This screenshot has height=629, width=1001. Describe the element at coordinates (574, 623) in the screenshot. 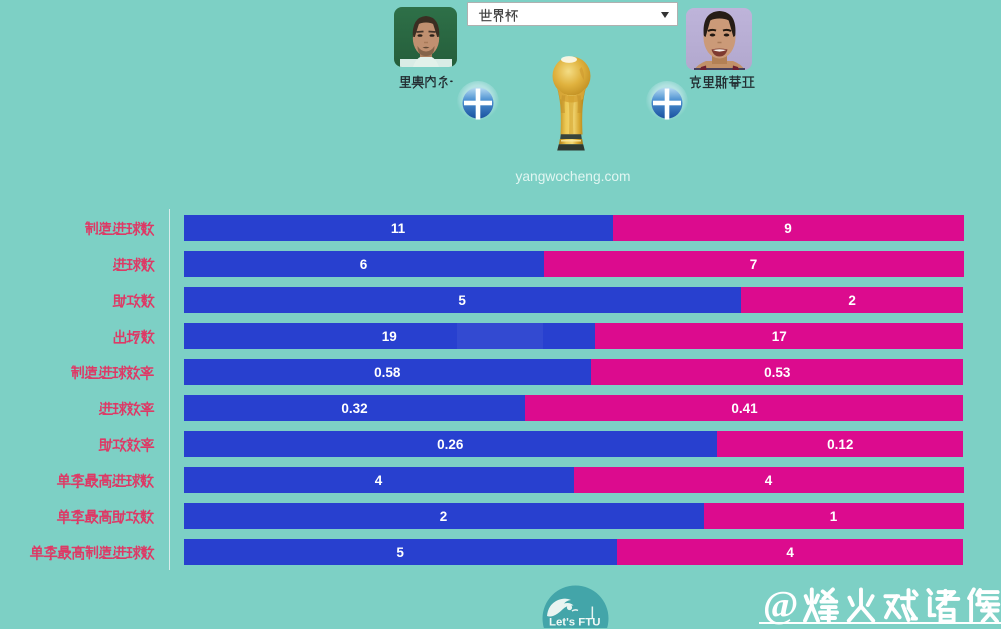

I see `svg-text: Let's FTU` at that location.